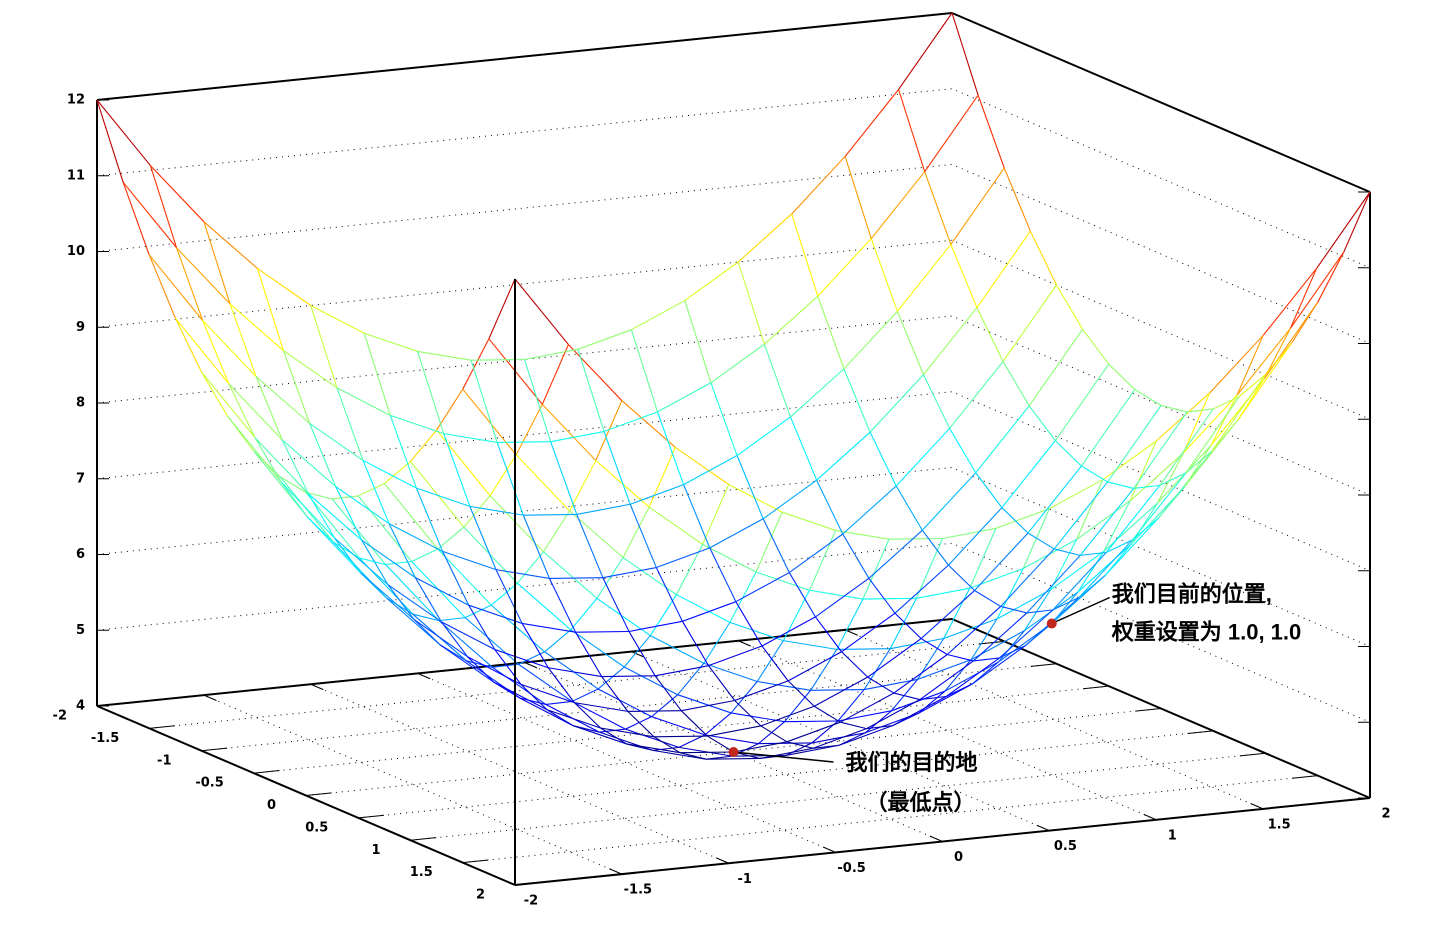 This screenshot has height=946, width=1432. I want to click on z-tick-label: 4, so click(80, 706).